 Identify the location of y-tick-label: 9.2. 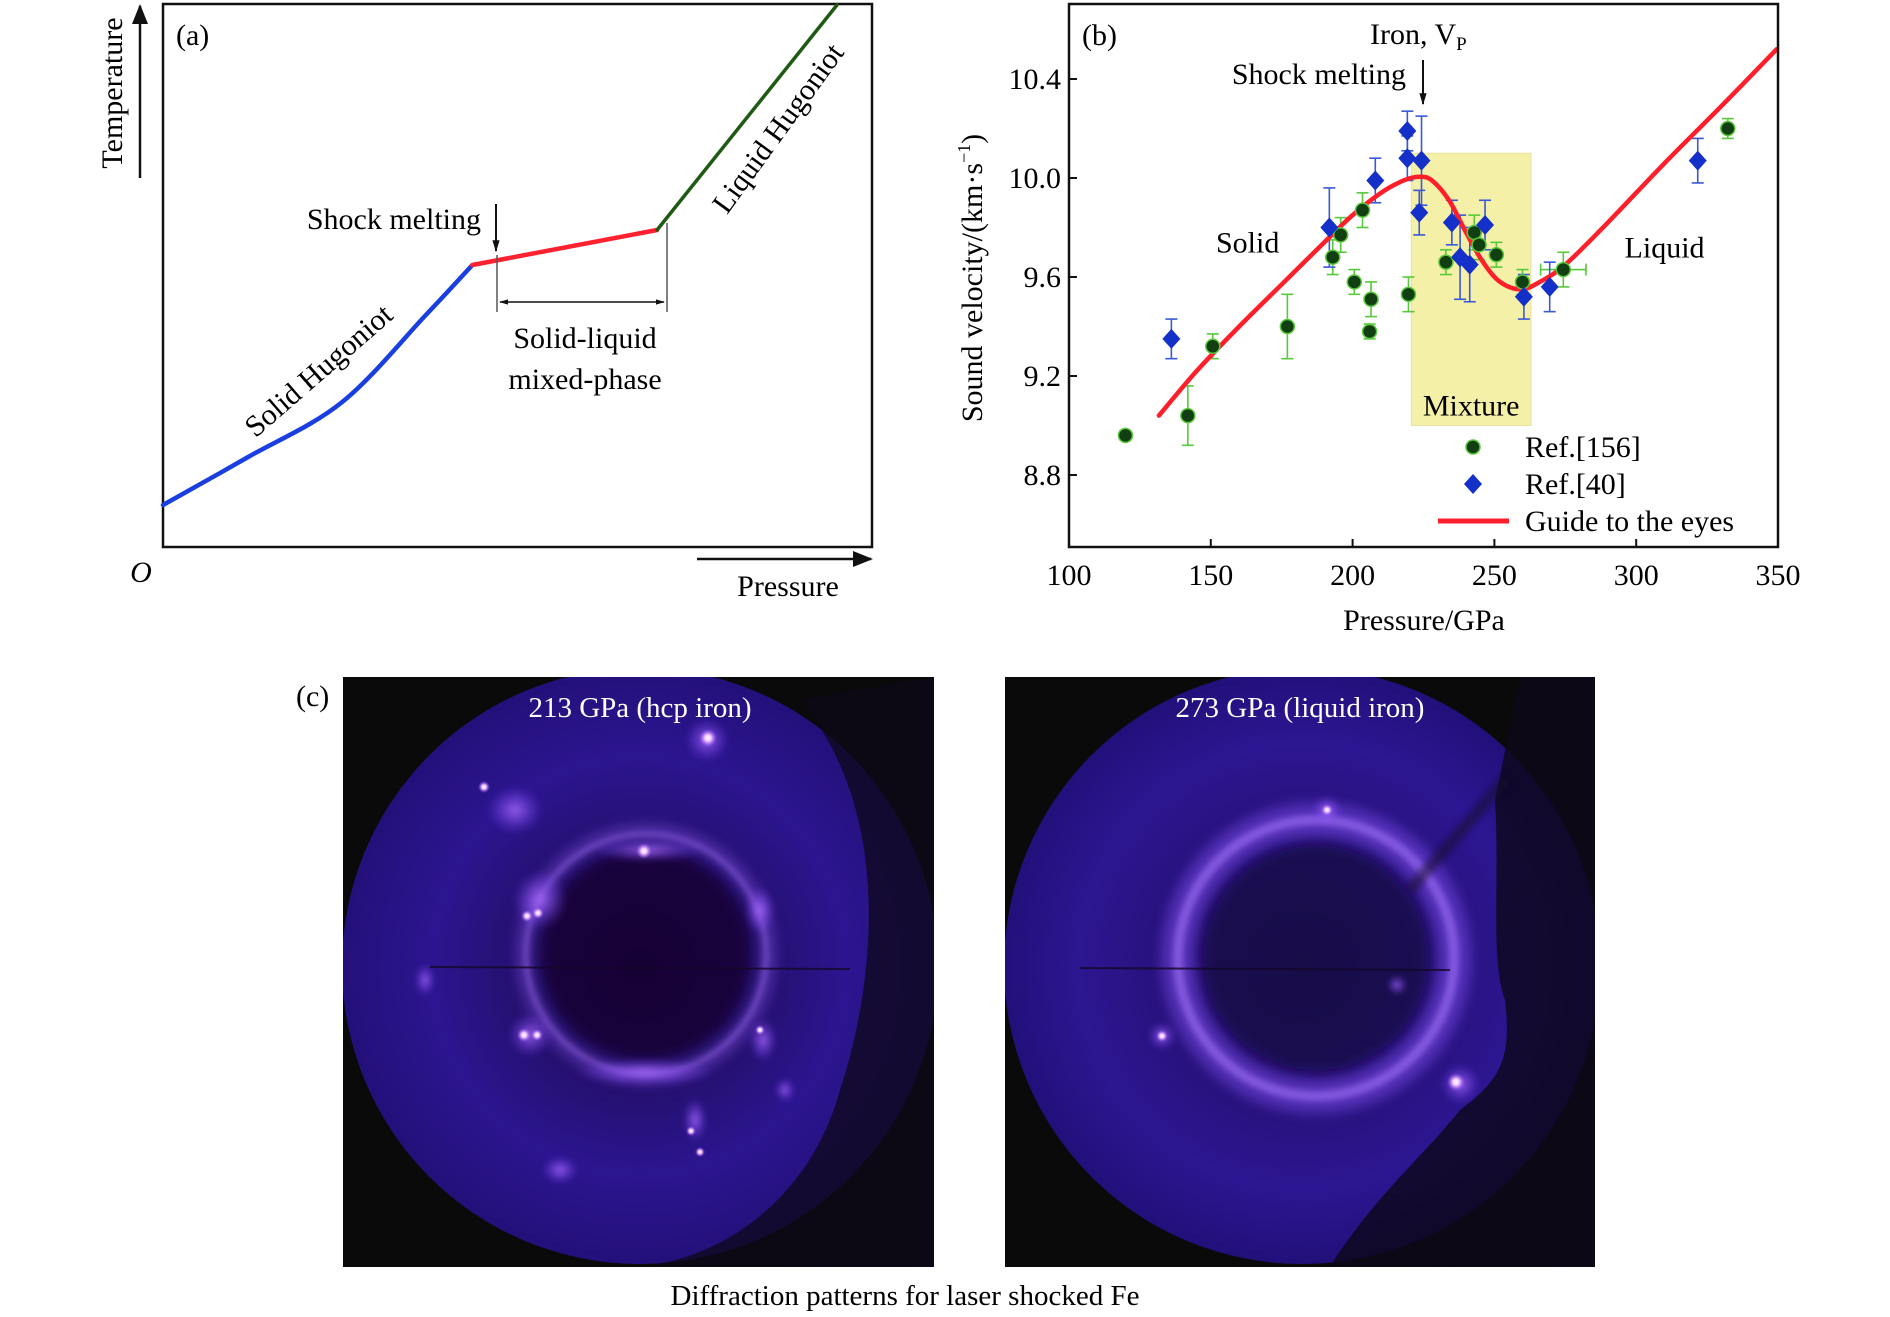
(1043, 376).